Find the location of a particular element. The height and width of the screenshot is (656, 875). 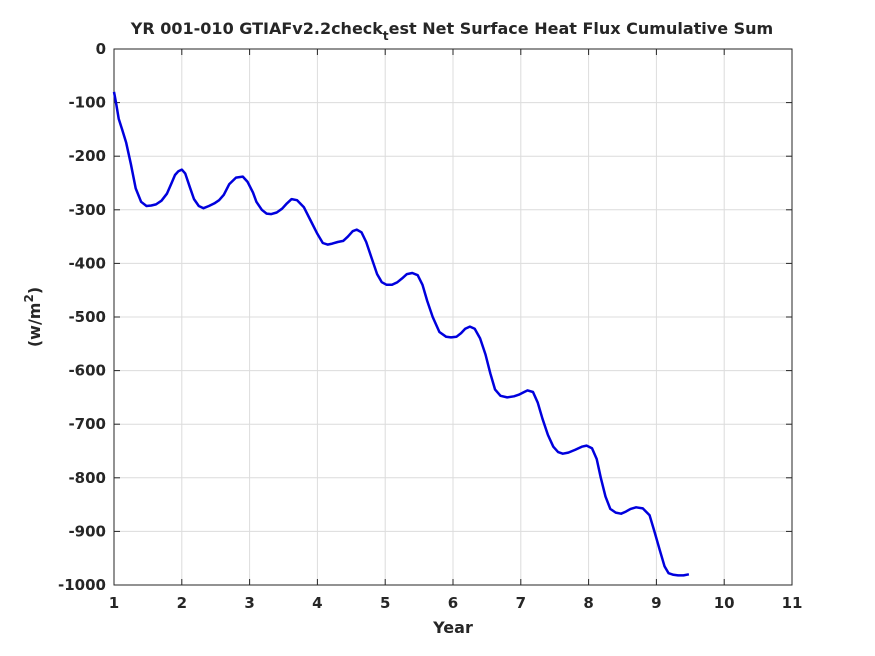

x-tick-label: 9 is located at coordinates (656, 603).